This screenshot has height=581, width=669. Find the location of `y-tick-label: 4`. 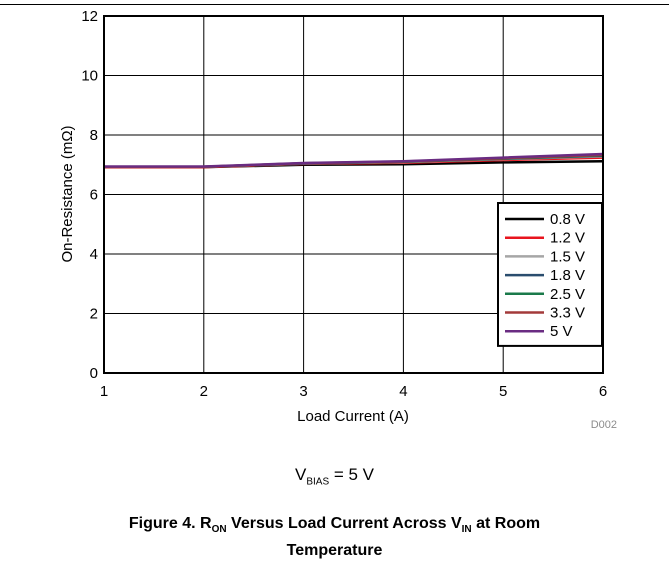

y-tick-label: 4 is located at coordinates (94, 254).